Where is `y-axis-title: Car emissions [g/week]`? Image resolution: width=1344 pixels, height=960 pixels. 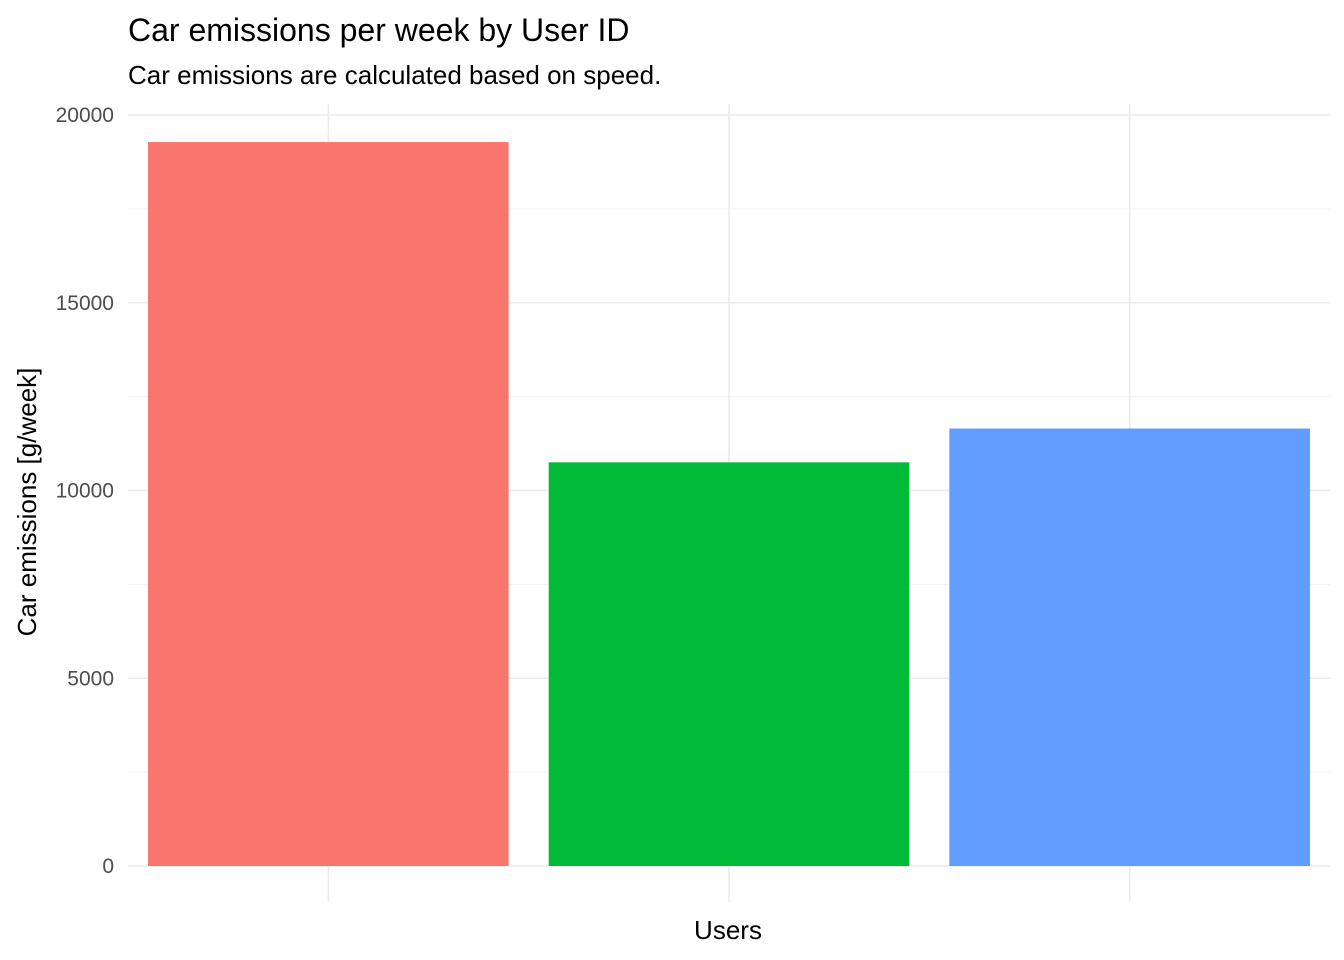
y-axis-title: Car emissions [g/week] is located at coordinates (27, 502).